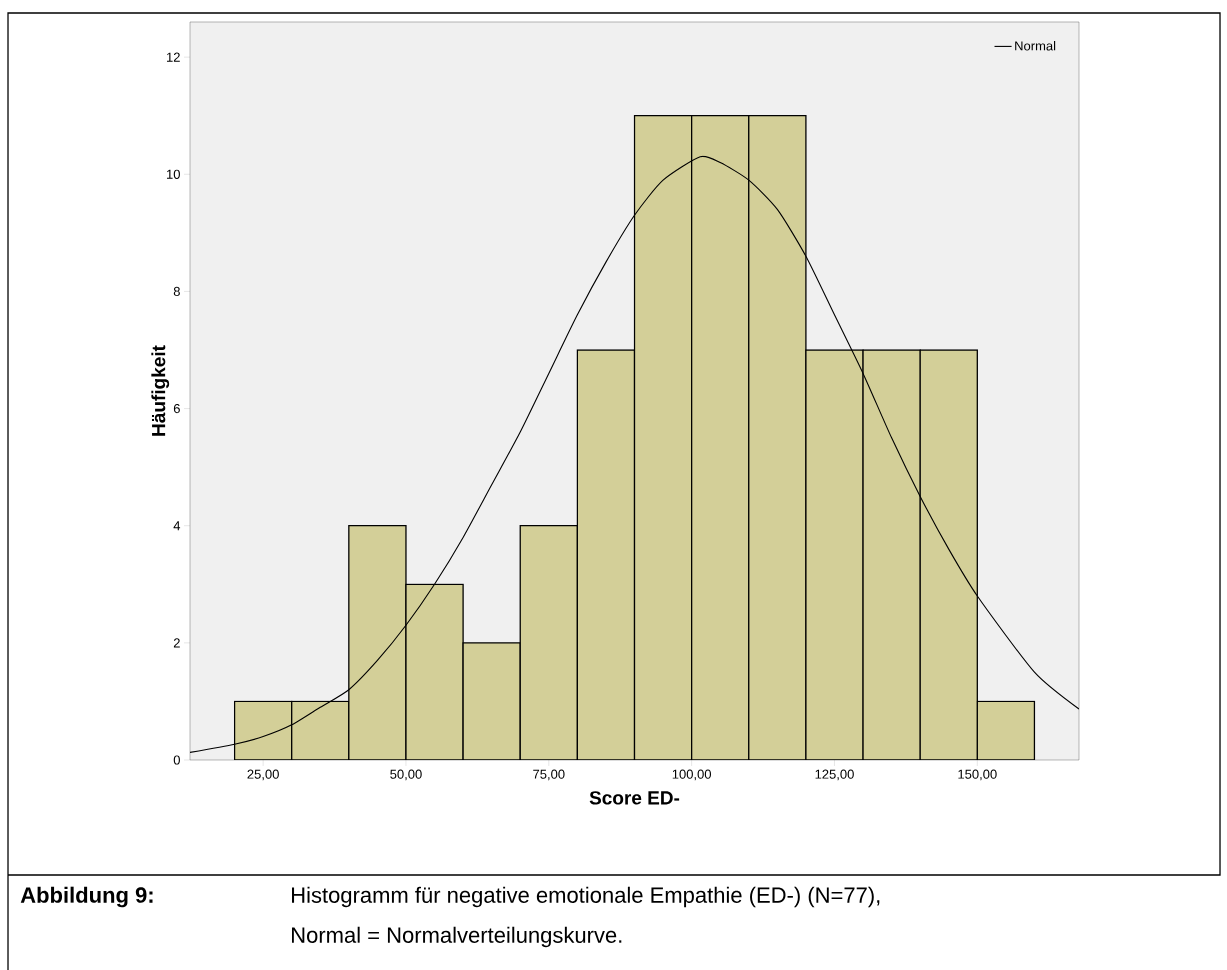 This screenshot has height=970, width=1227. I want to click on text: Histogramm für negative emotionale Empathie (ED-) (N=77),, so click(586, 897).